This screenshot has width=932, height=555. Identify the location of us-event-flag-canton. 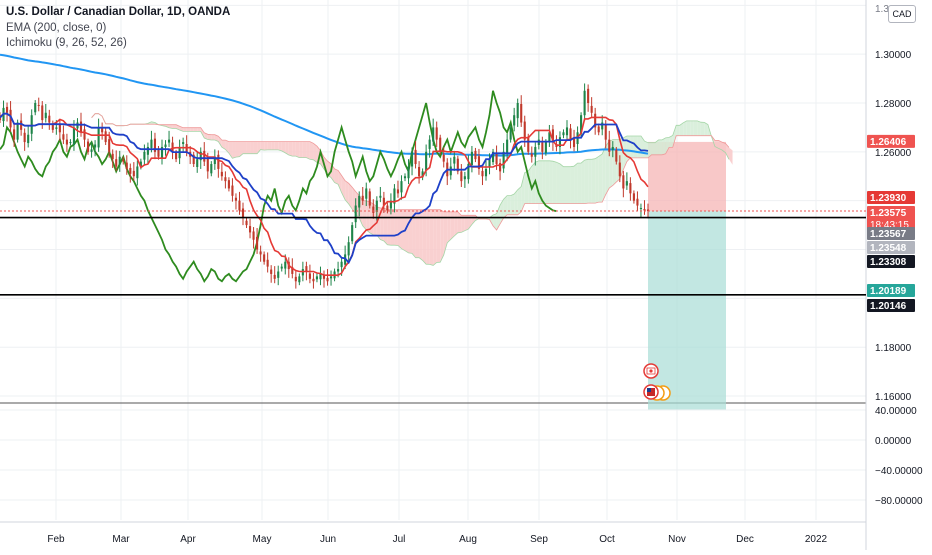
(649, 390).